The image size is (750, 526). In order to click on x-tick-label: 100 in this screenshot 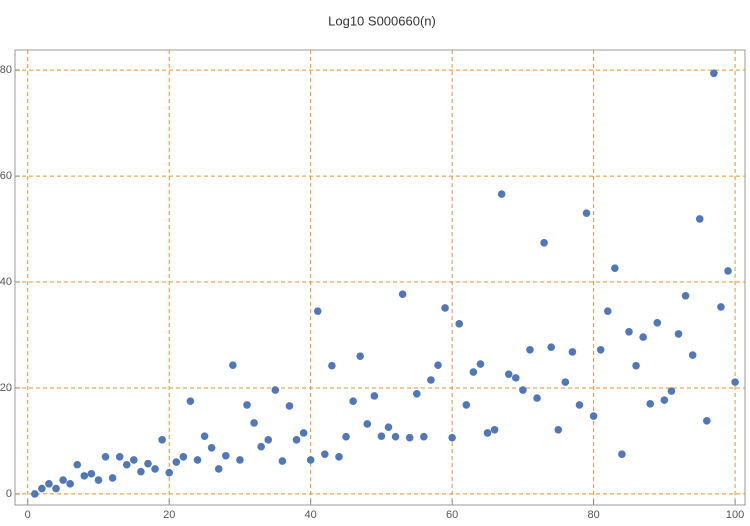, I will do `click(735, 515)`.